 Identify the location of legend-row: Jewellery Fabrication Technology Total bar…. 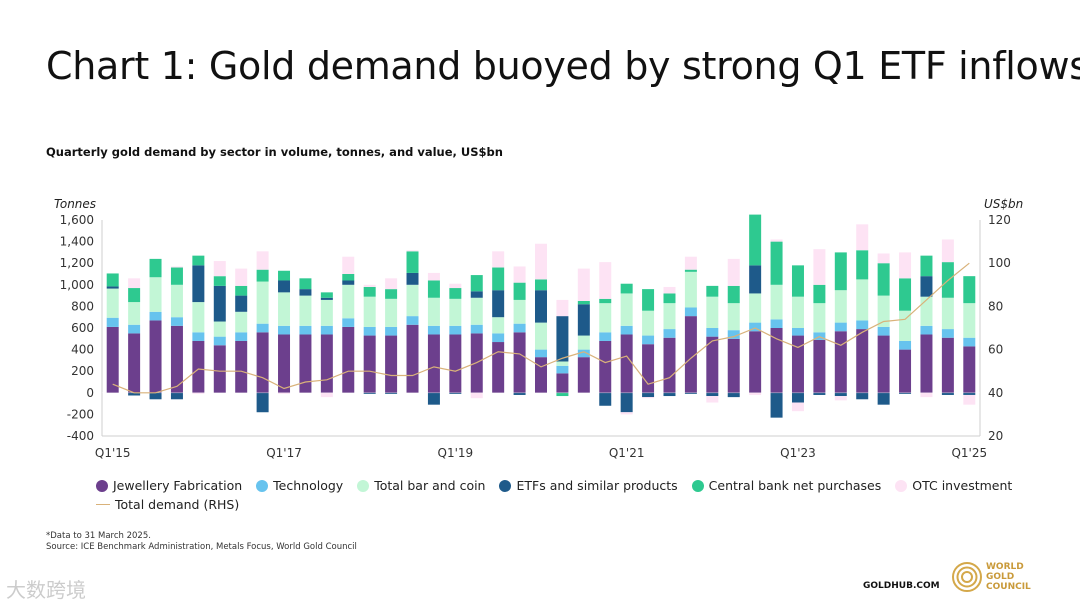
(576, 485).